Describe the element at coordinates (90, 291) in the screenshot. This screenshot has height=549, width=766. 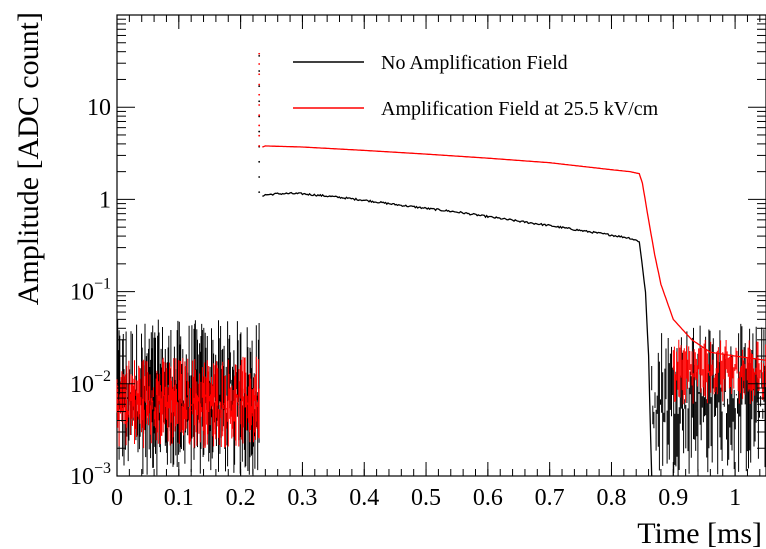
I see `y-tick-label: 10⁻¹` at that location.